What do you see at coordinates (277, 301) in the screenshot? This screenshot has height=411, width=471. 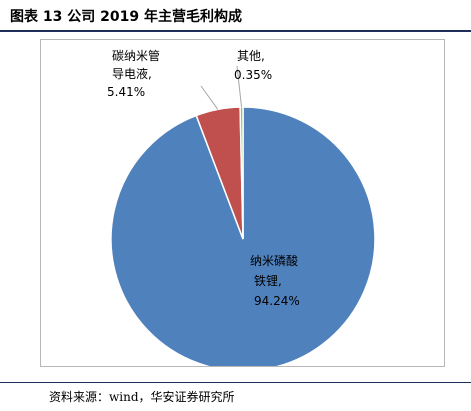 I see `slice-value-nano-lfp: 94.24%` at bounding box center [277, 301].